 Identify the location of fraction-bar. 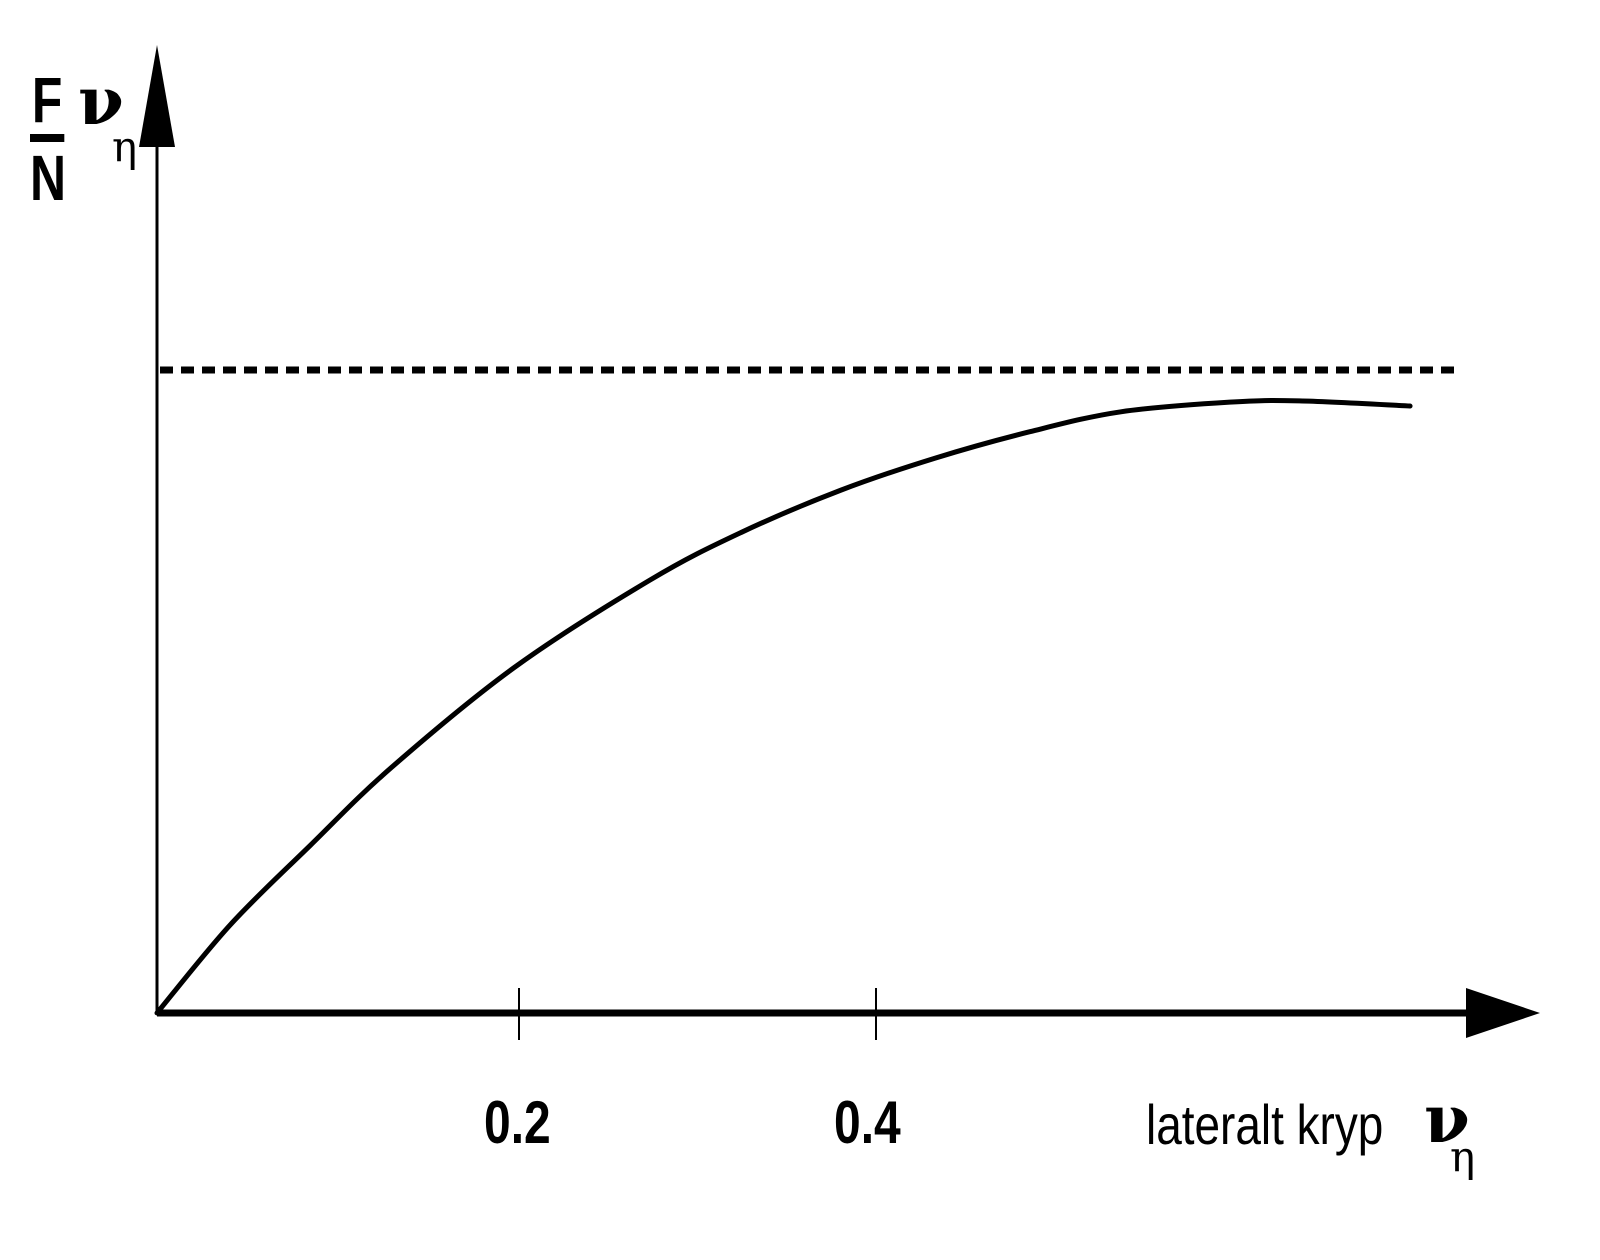
(47, 138).